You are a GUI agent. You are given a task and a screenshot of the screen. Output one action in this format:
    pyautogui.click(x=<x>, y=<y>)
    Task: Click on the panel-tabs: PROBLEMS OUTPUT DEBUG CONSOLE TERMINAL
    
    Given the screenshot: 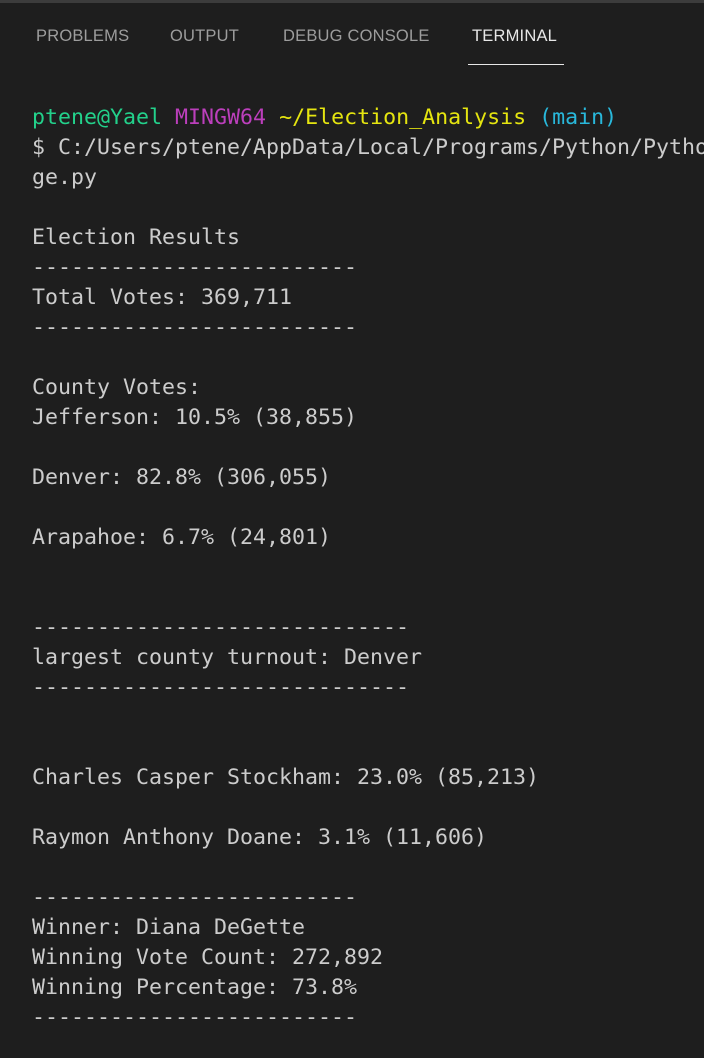 What is the action you would take?
    pyautogui.click(x=352, y=35)
    